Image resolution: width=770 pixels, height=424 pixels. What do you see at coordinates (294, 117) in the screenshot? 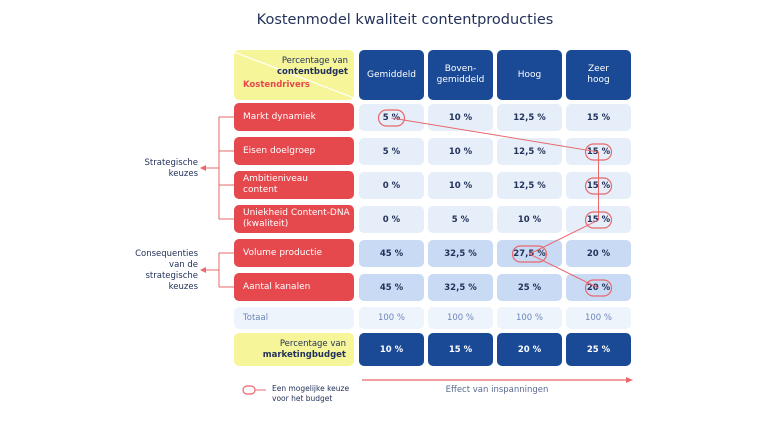
I see `driver-label: Markt dynamiek` at bounding box center [294, 117].